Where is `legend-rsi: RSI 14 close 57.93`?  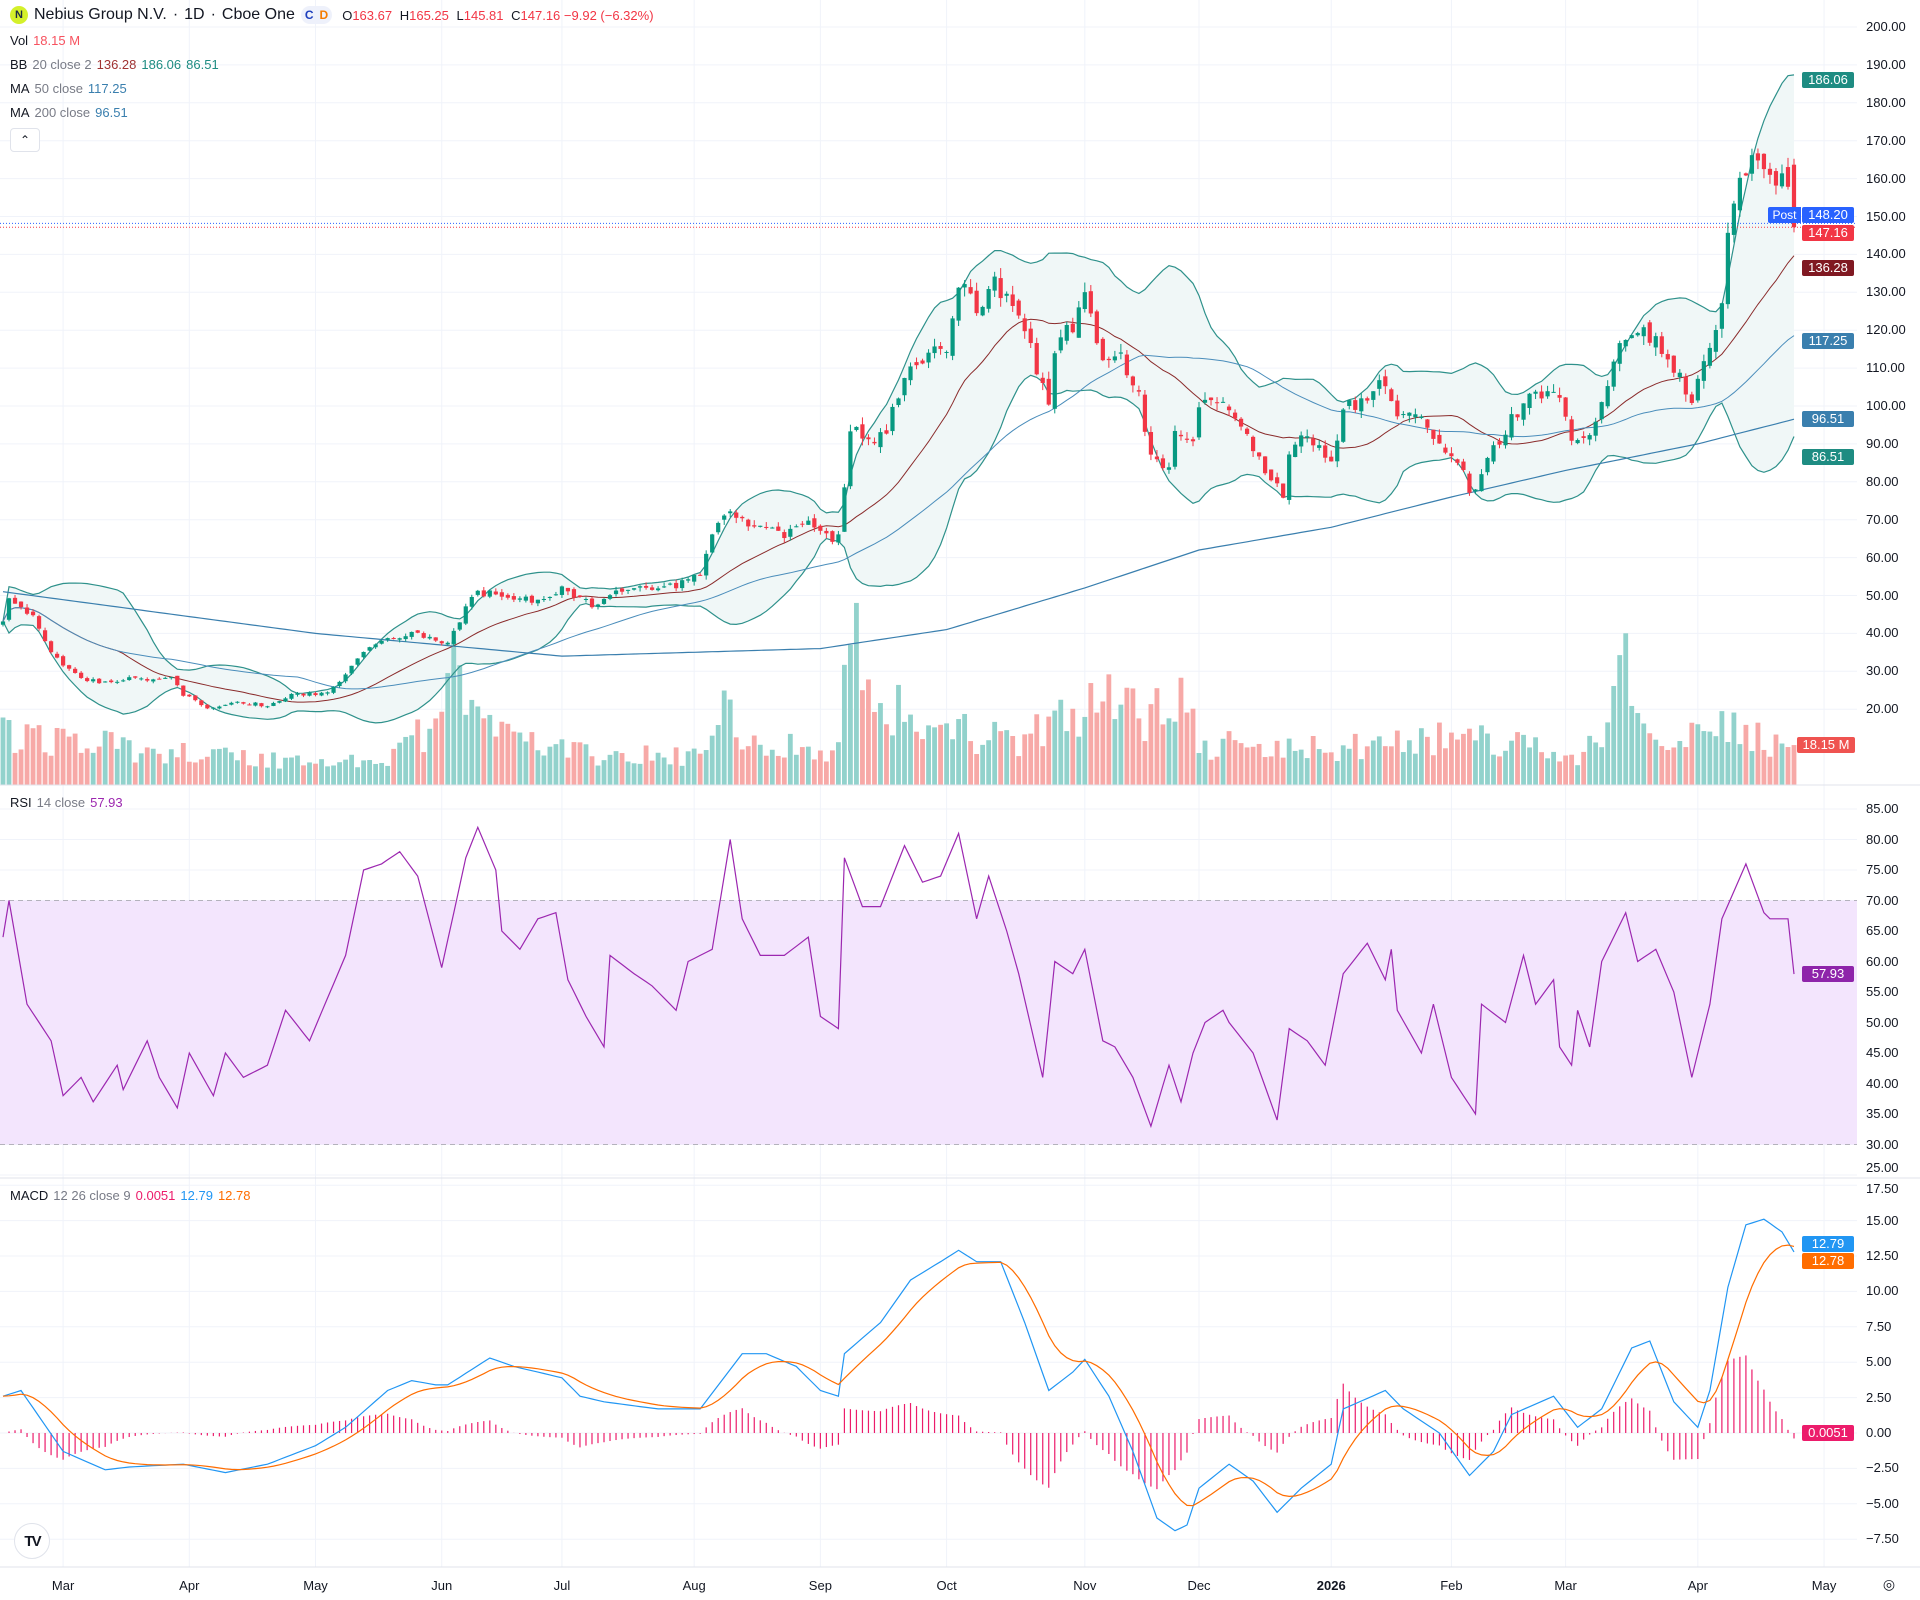 legend-rsi: RSI 14 close 57.93 is located at coordinates (66, 802).